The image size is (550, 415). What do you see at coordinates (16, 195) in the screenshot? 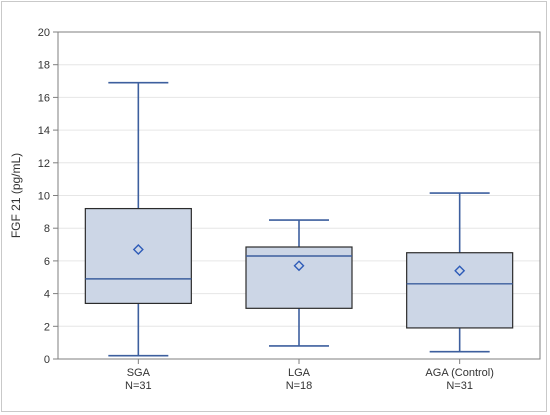
I see `y-axis-title: FGF 21 (pg/mL)` at bounding box center [16, 195].